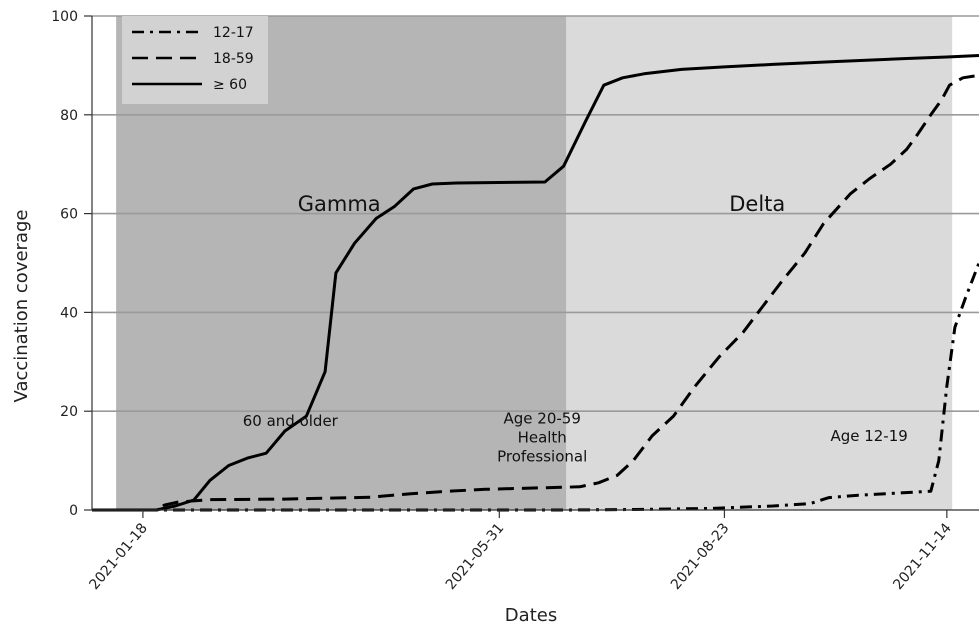  What do you see at coordinates (69, 116) in the screenshot?
I see `y-tick-label-80: 80` at bounding box center [69, 116].